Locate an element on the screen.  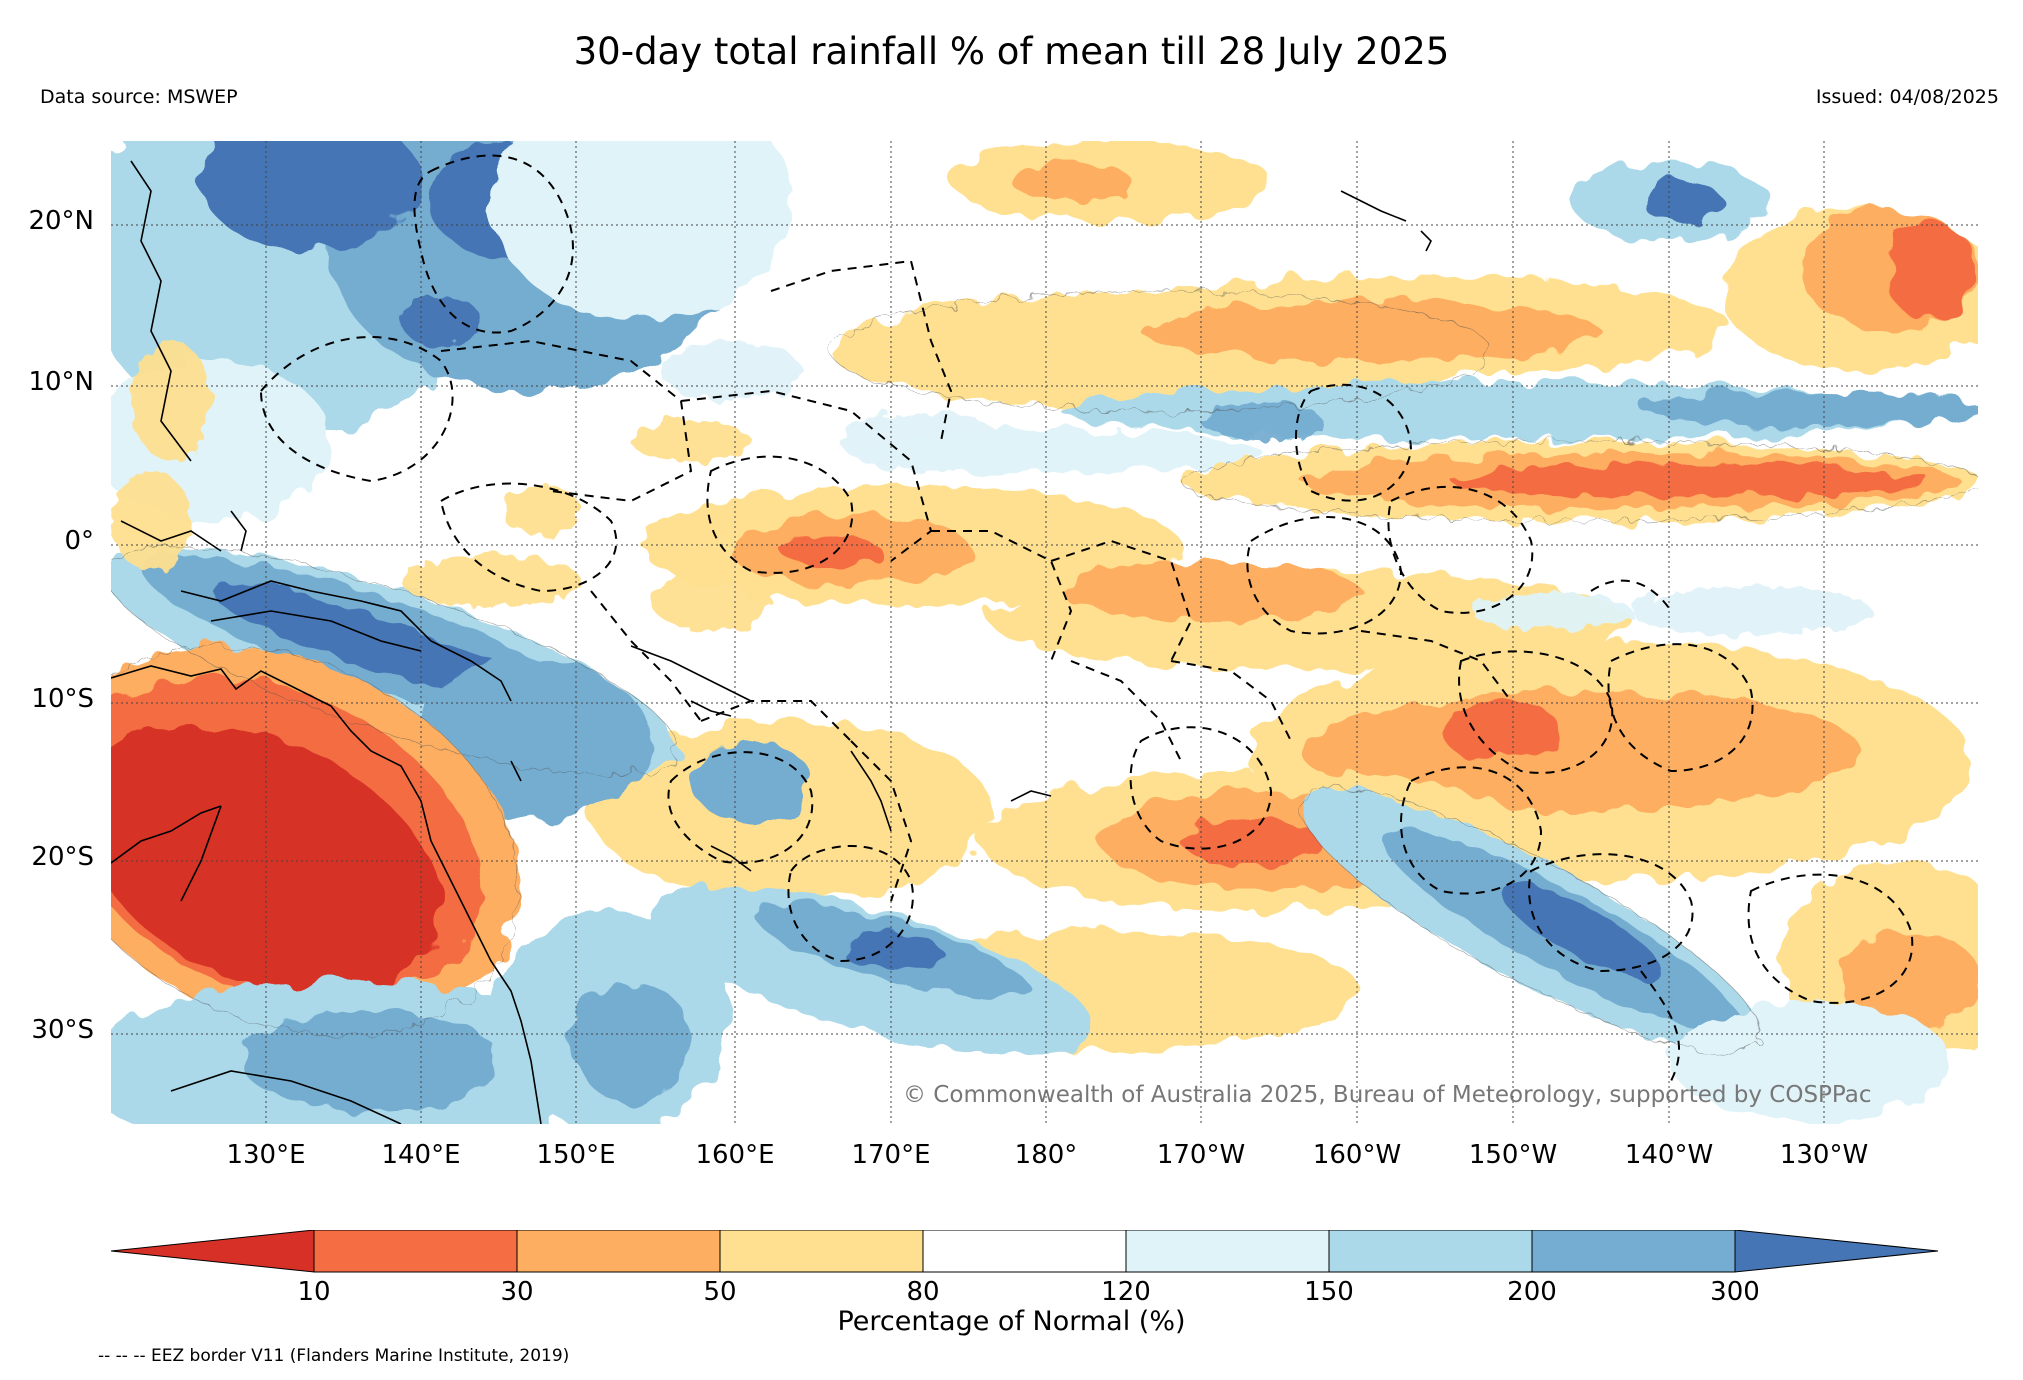
colorbar-tick-300: 300 is located at coordinates (1735, 1292).